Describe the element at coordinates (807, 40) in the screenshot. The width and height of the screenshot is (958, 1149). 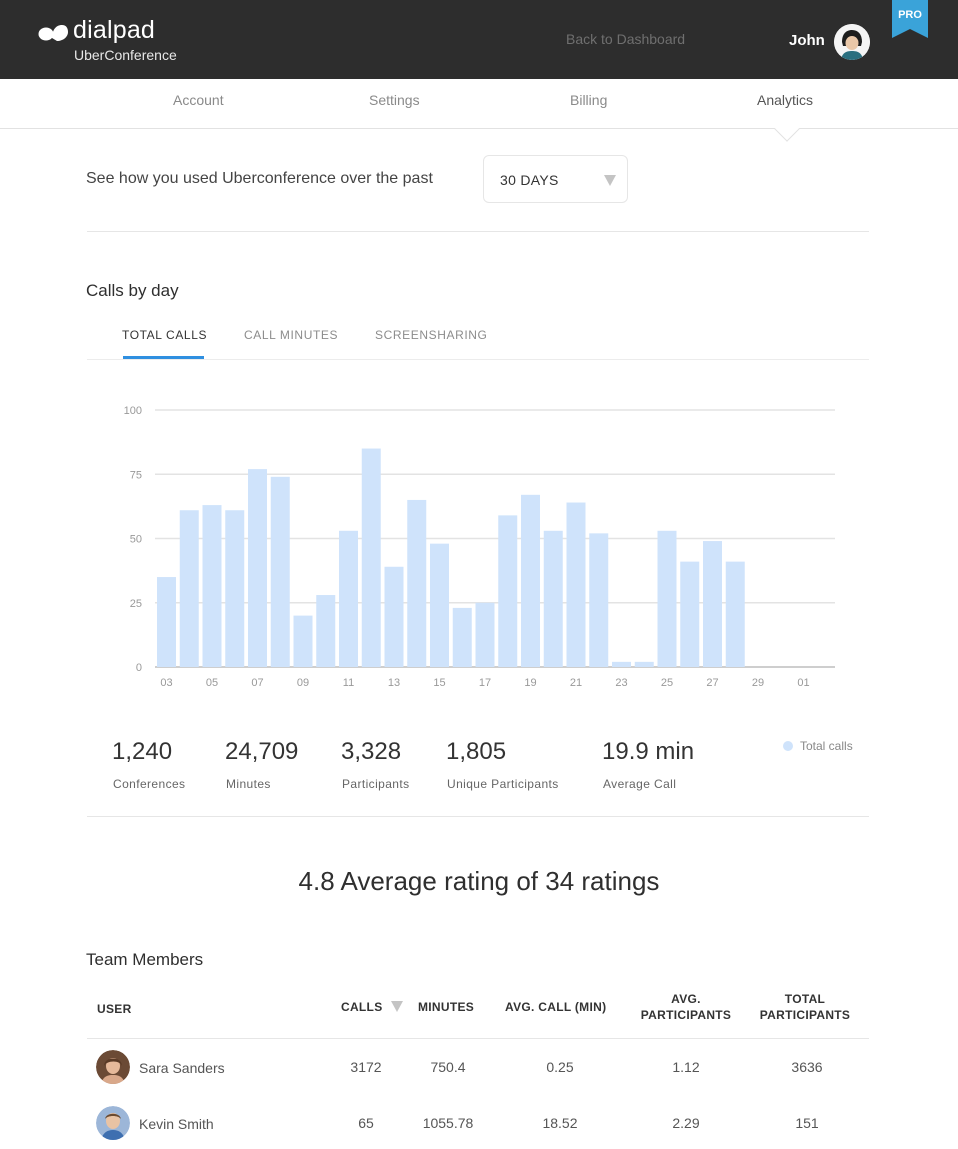
I see `user-name: John` at that location.